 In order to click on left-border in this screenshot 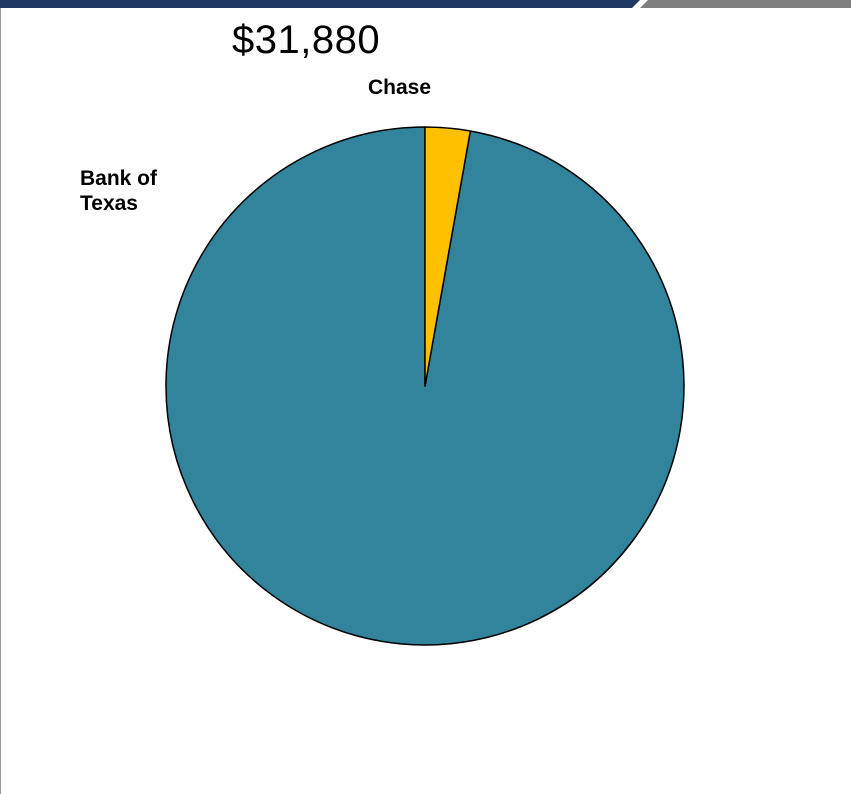, I will do `click(0, 401)`.